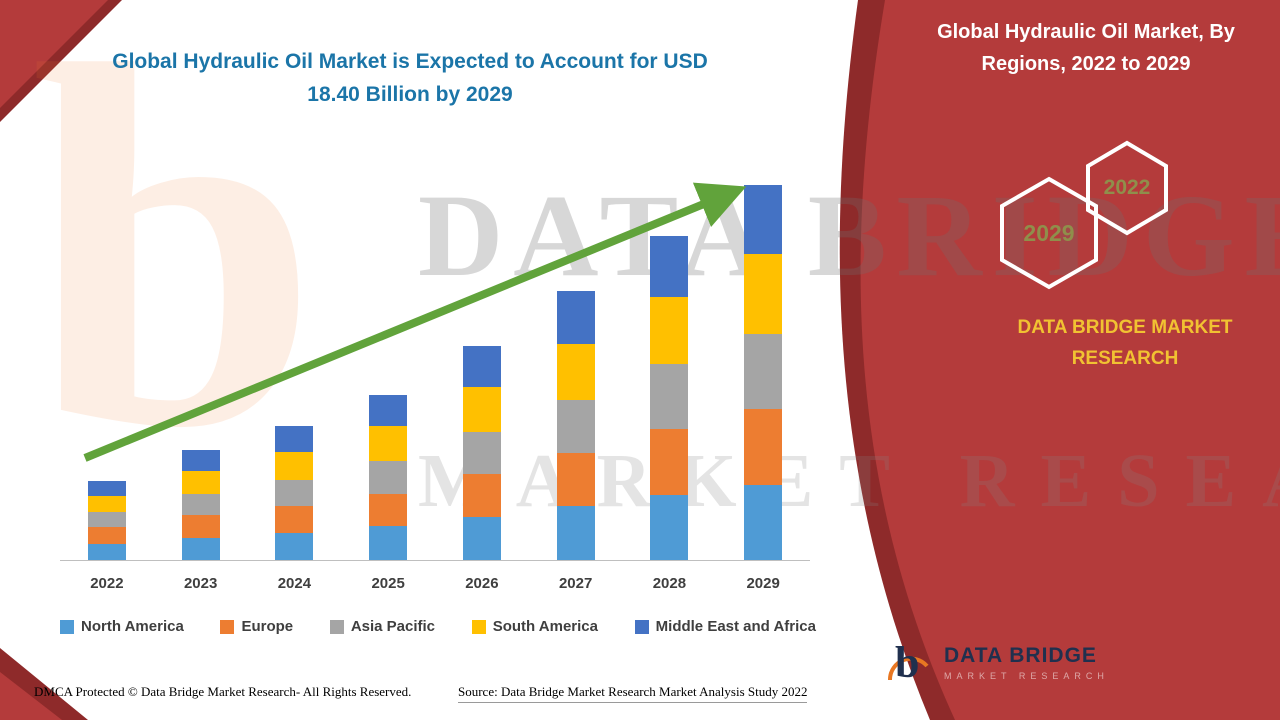  What do you see at coordinates (575, 583) in the screenshot?
I see `x-axis-label-2027: 2027` at bounding box center [575, 583].